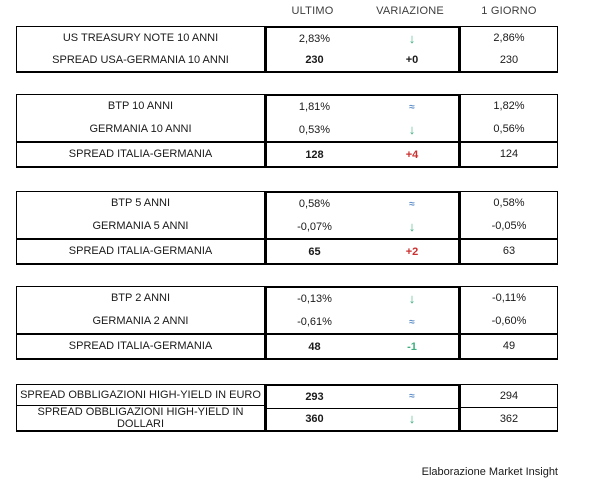  I want to click on row-label: BTP 5 ANNI, so click(140, 203).